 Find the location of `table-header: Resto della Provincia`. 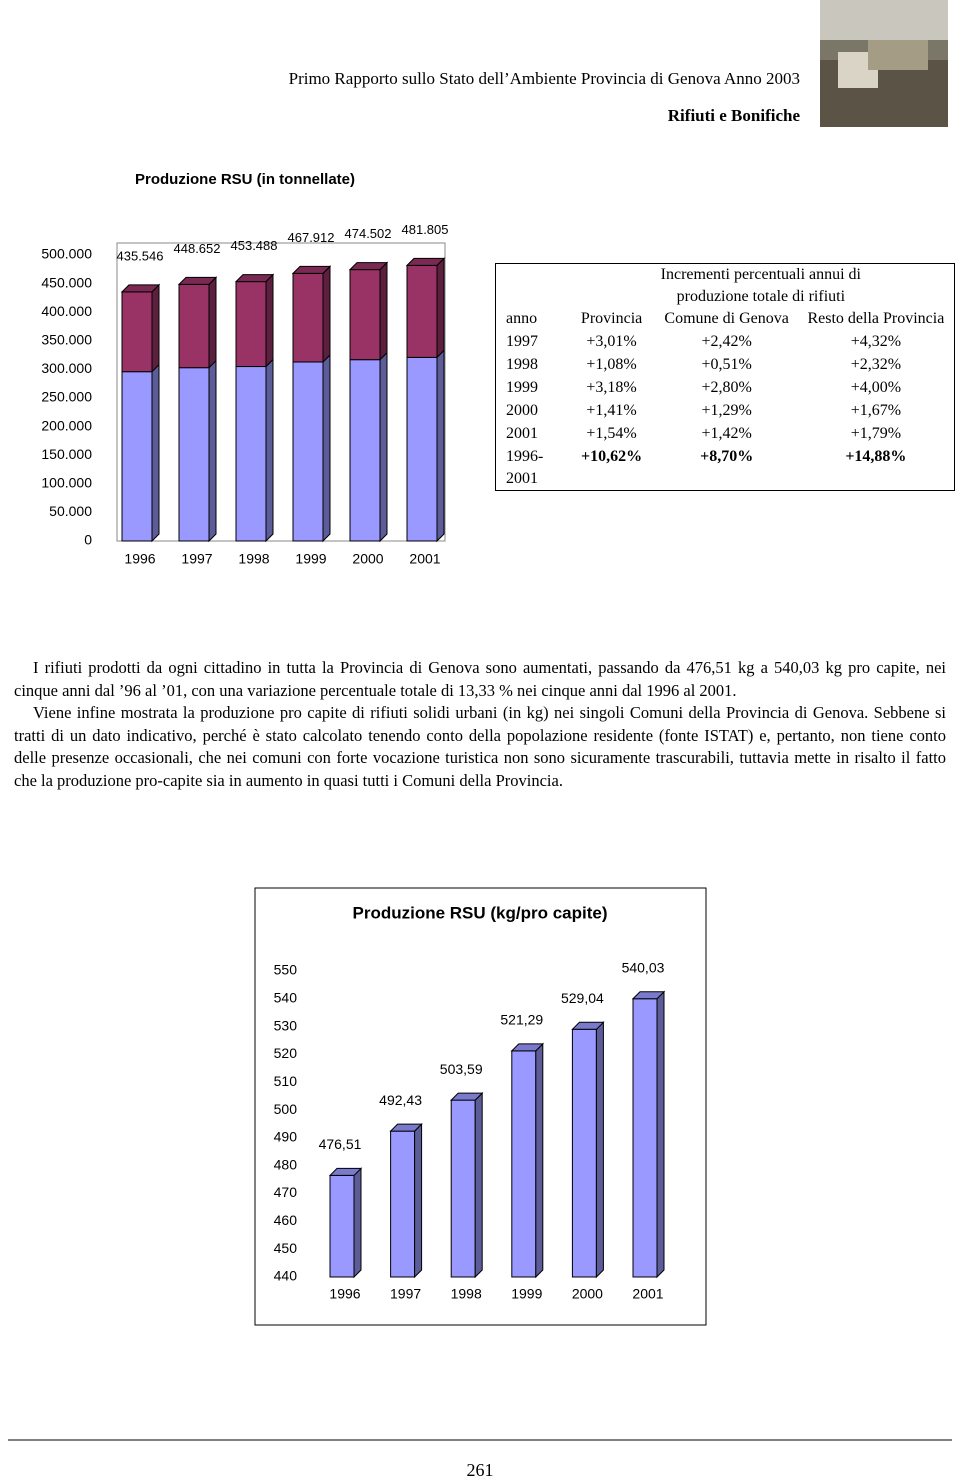

table-header: Resto della Provincia is located at coordinates (876, 318).